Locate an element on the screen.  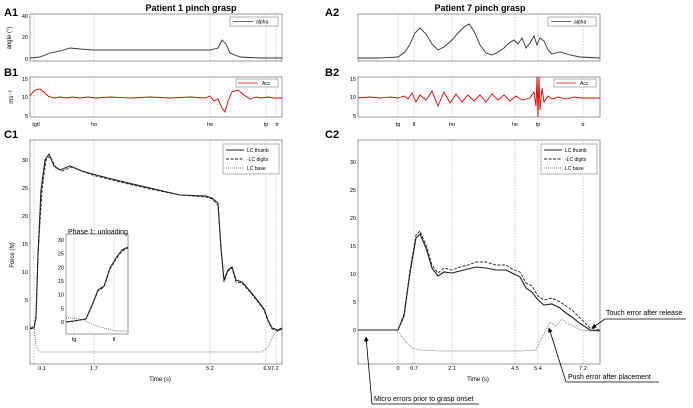
c2-ytick: 25 is located at coordinates (353, 191).